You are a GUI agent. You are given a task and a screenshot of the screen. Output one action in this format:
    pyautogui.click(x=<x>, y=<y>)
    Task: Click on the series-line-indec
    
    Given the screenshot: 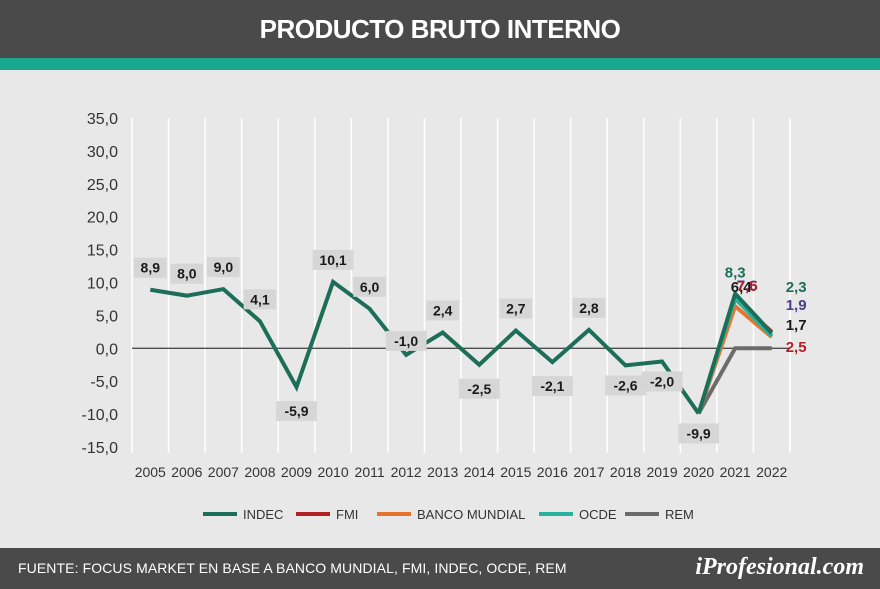 What is the action you would take?
    pyautogui.click(x=735, y=352)
    